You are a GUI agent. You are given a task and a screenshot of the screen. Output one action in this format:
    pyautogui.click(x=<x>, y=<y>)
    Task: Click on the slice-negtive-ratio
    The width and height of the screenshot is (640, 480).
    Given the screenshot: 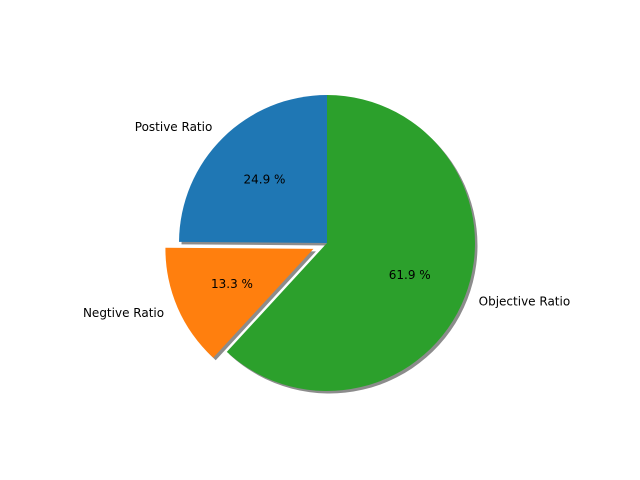 What is the action you would take?
    pyautogui.click(x=239, y=302)
    